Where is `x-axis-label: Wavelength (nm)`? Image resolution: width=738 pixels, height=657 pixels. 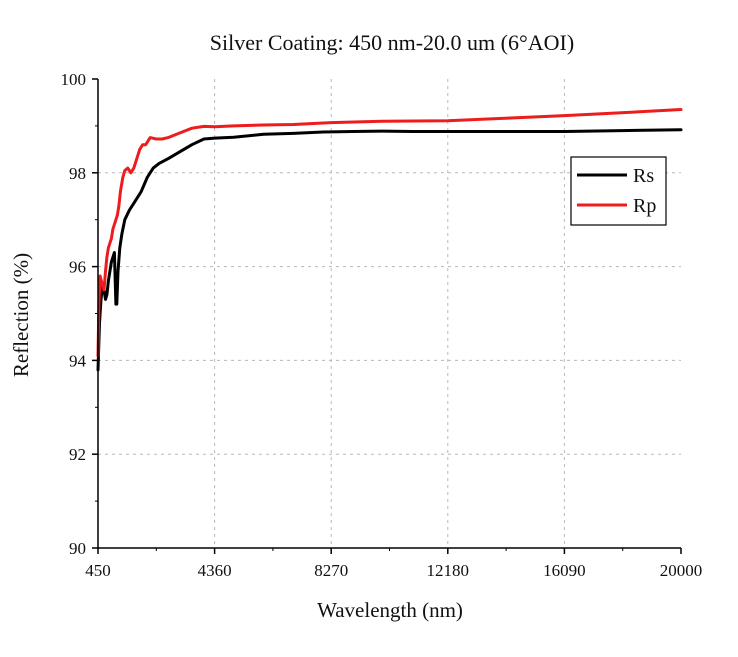 x-axis-label: Wavelength (nm) is located at coordinates (390, 610).